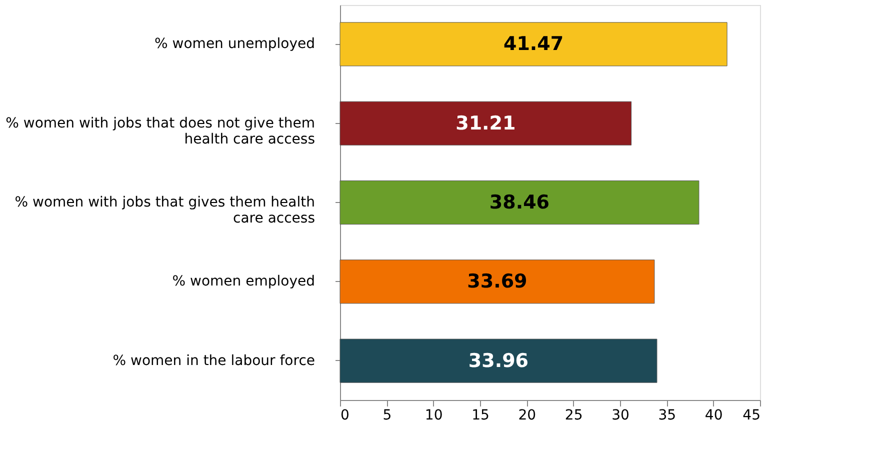  I want to click on x-tick-label: 15, so click(481, 416).